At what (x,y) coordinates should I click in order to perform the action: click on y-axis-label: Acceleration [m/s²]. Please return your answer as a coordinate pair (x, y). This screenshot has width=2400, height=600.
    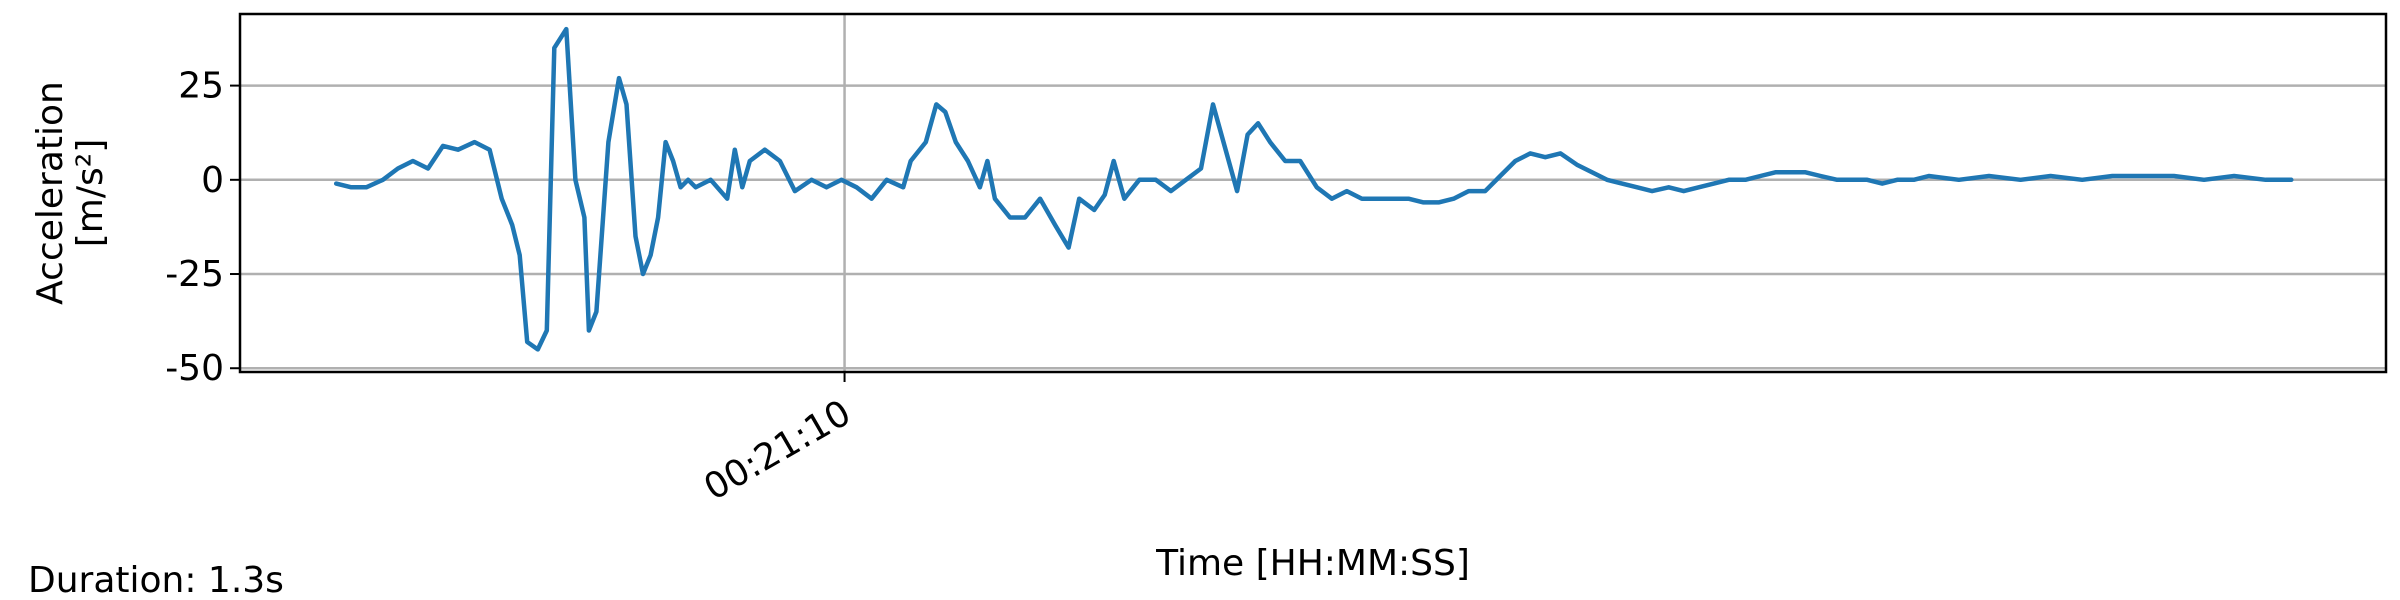
    Looking at the image, I should click on (70, 193).